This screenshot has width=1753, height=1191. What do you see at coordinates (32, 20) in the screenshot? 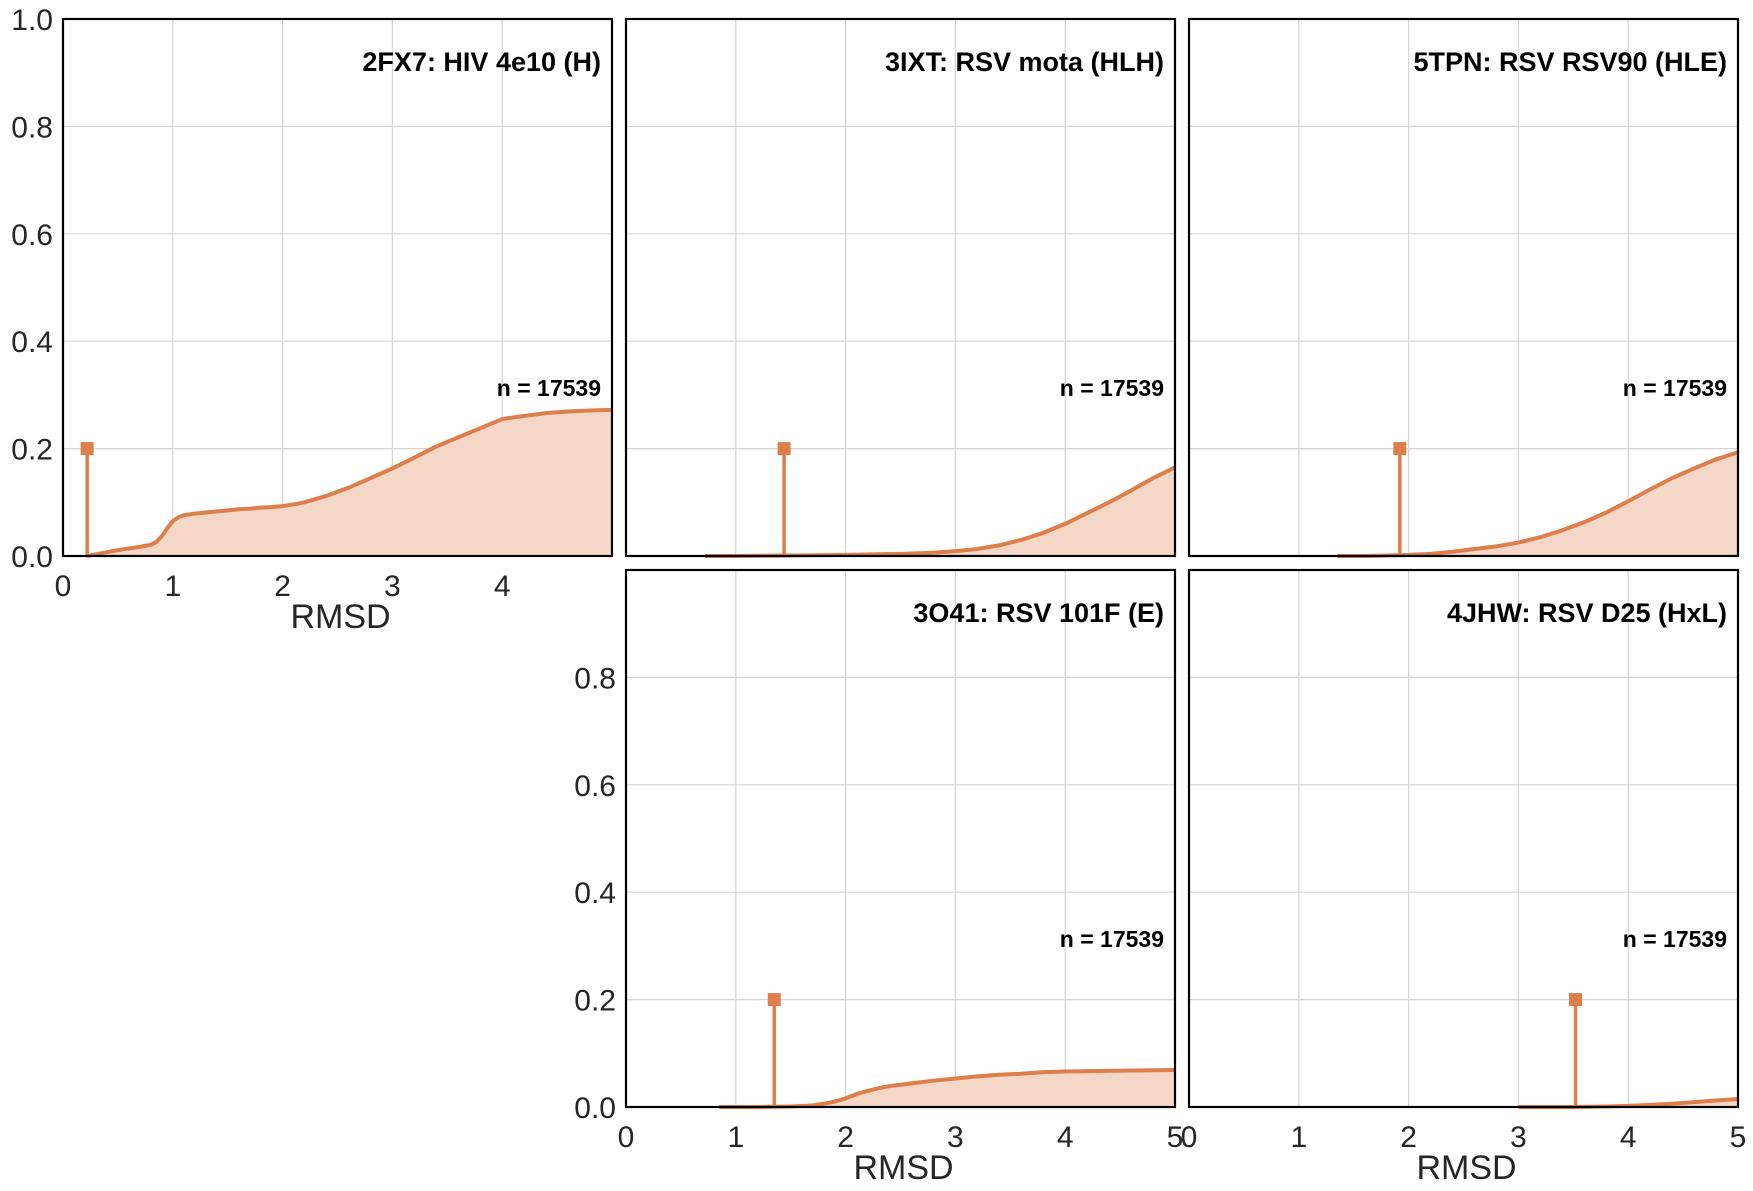
I see `y-tick-label: 1.0` at bounding box center [32, 20].